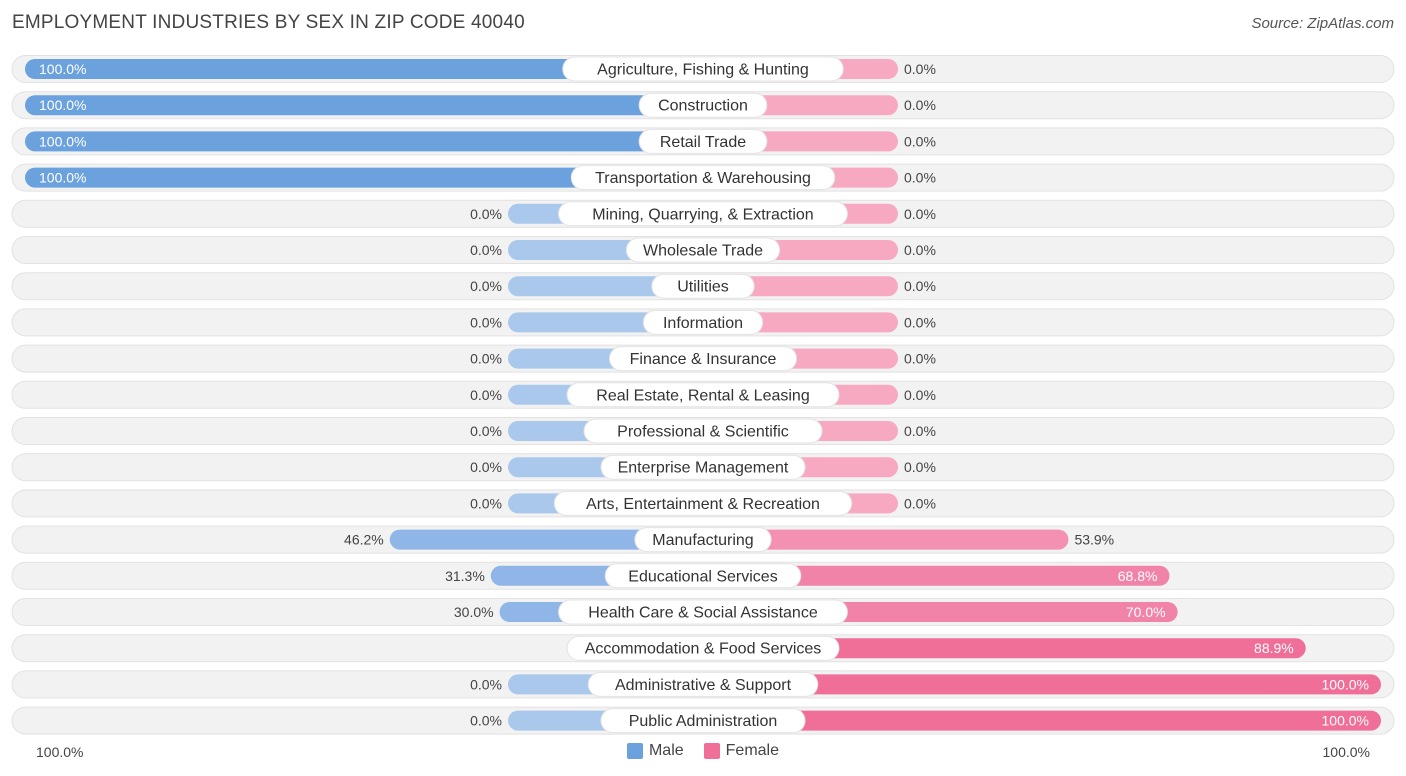  What do you see at coordinates (920, 250) in the screenshot?
I see `value-female-wholesale-trade: 0.0%` at bounding box center [920, 250].